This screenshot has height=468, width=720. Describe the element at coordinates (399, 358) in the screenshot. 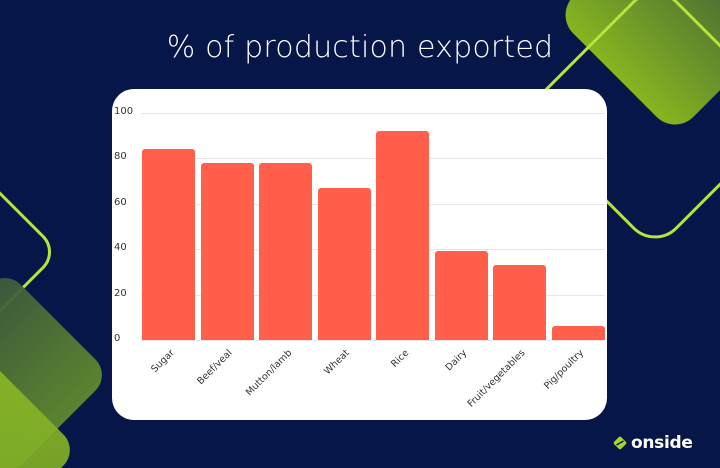

I see `x-tick-label: Rice` at that location.